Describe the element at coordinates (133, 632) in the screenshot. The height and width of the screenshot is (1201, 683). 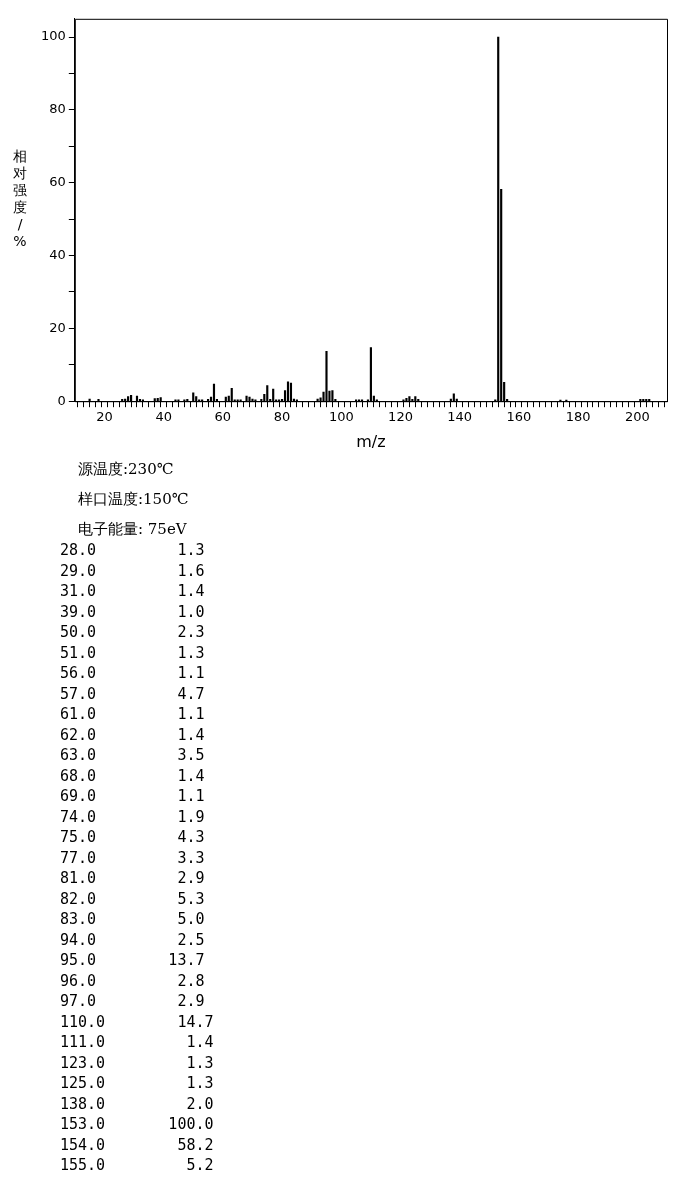
I see `text: 50.0 2.3` at that location.